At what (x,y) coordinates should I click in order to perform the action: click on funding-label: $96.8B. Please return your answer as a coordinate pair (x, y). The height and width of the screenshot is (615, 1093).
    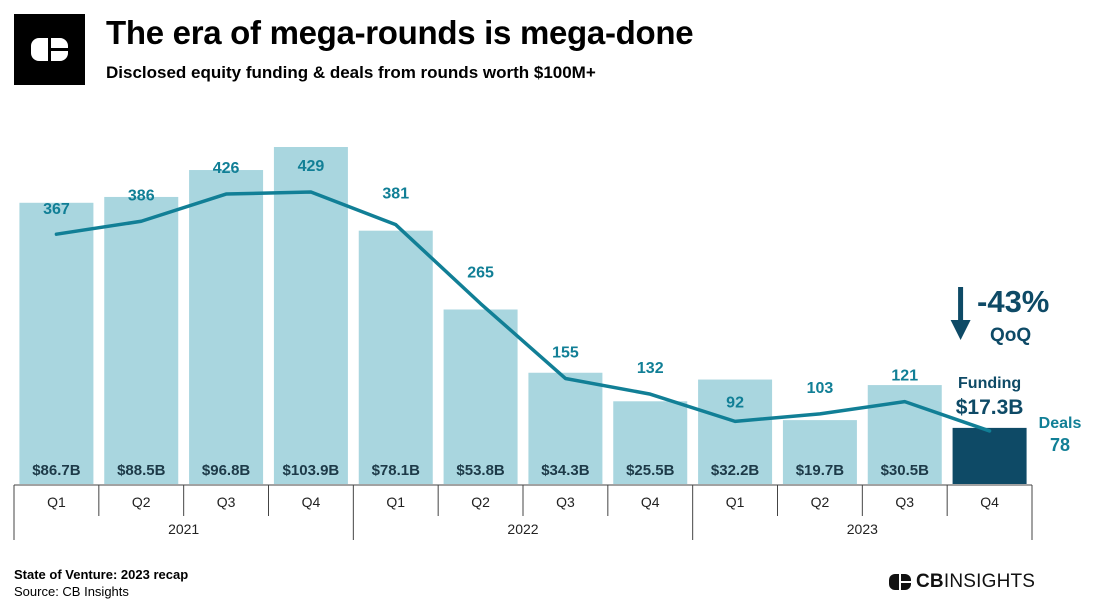
    Looking at the image, I should click on (226, 470).